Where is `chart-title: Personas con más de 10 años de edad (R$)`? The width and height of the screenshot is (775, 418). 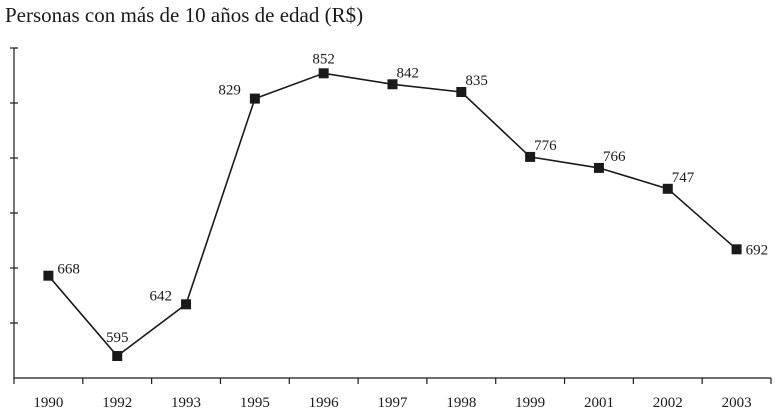
chart-title: Personas con más de 10 años de edad (R$) is located at coordinates (184, 15).